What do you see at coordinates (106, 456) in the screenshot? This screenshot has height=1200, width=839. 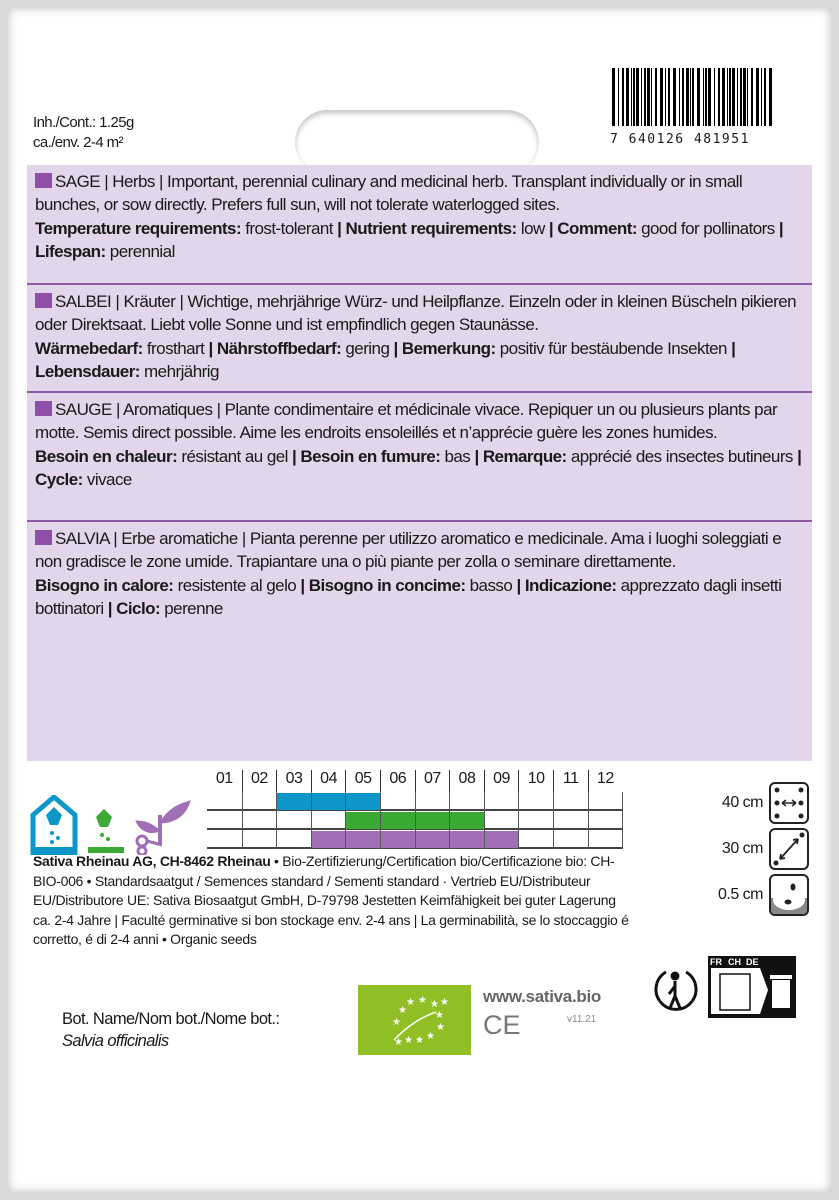 I see `attribute-label: Besoin en chaleur:` at bounding box center [106, 456].